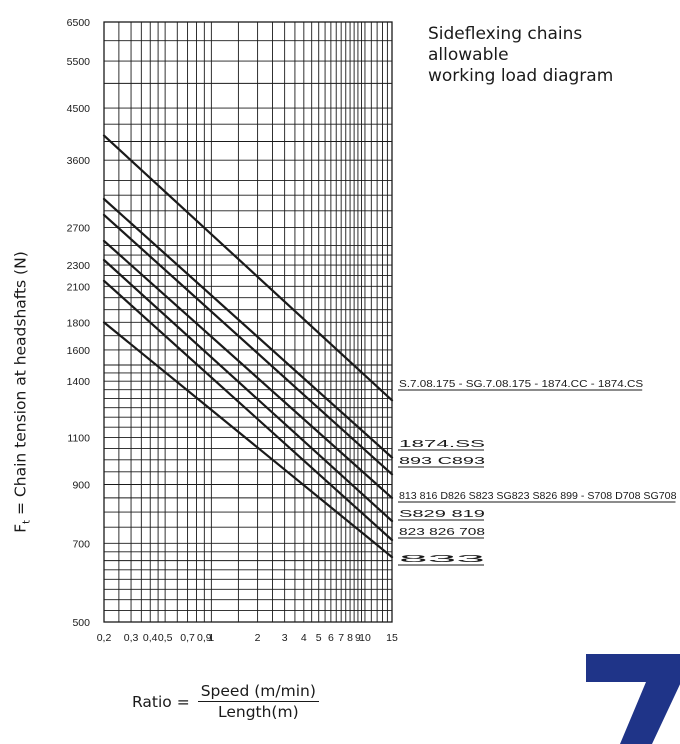 This screenshot has height=744, width=680. I want to click on formula-fraction: Speed (m/min) Length(m), so click(258, 701).